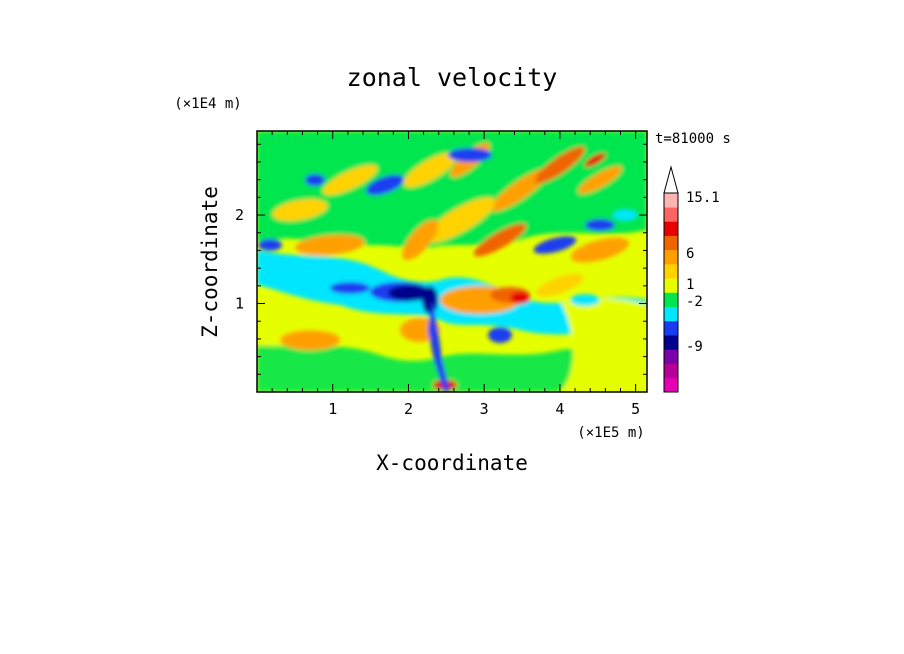 The height and width of the screenshot is (654, 904). I want to click on x-tick-labels: 1 2 3 4 5, so click(484, 409).